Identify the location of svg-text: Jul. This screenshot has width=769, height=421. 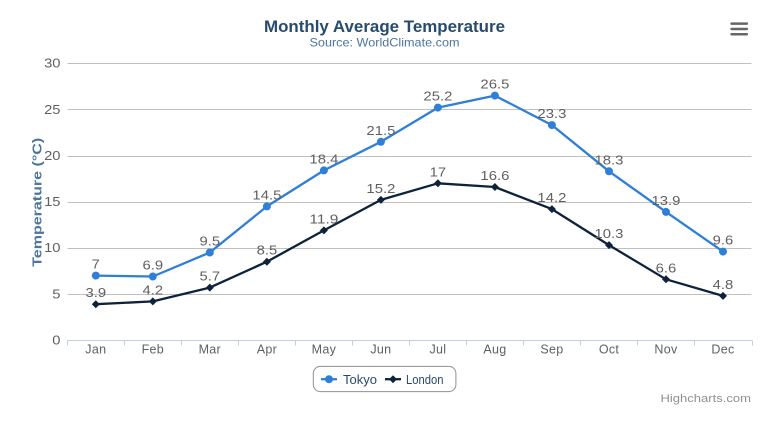
(437, 350).